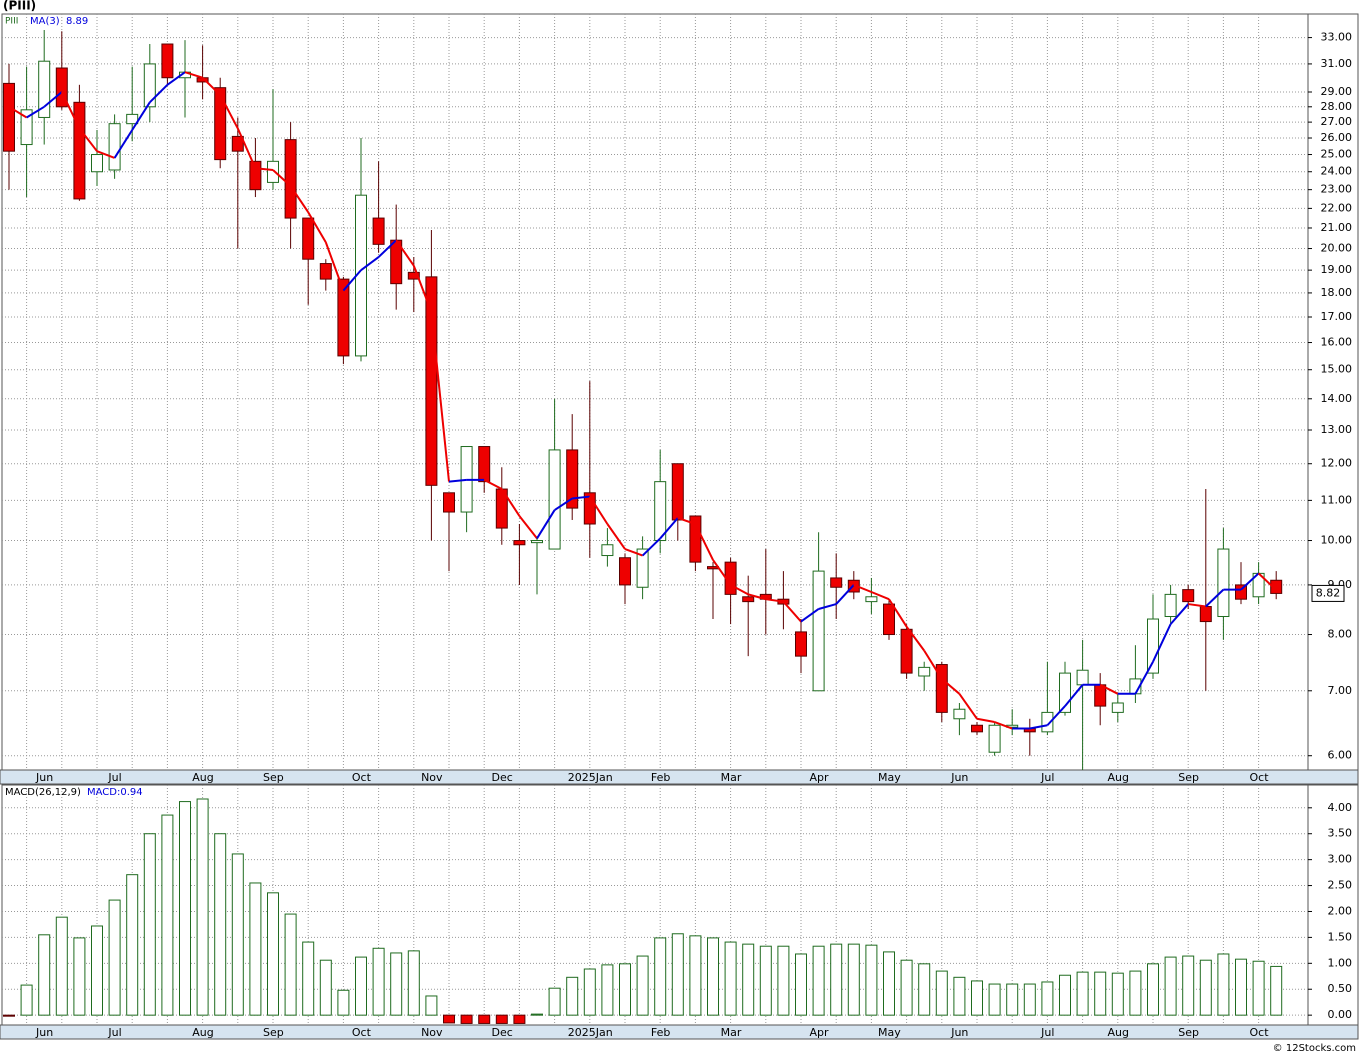 The image size is (1360, 1056). What do you see at coordinates (679, 1032) in the screenshot?
I see `x-axis-band` at bounding box center [679, 1032].